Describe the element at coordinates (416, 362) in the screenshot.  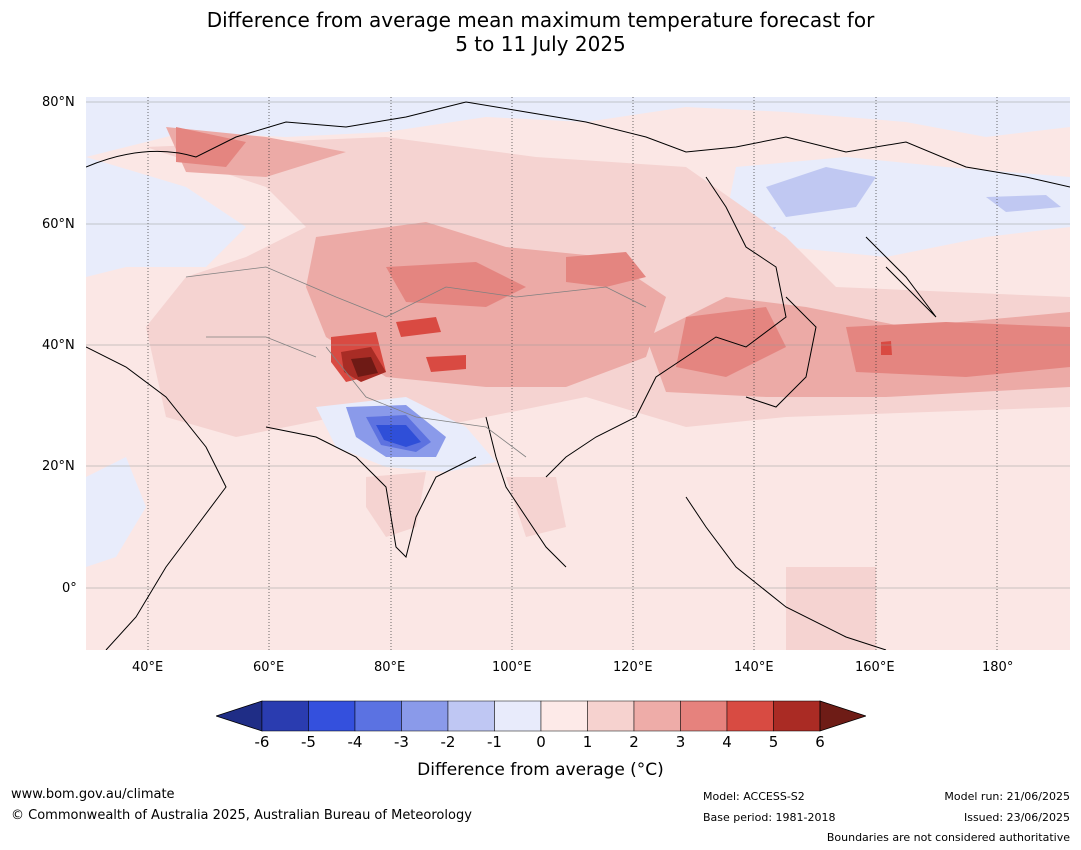
I see `country-borders` at that location.